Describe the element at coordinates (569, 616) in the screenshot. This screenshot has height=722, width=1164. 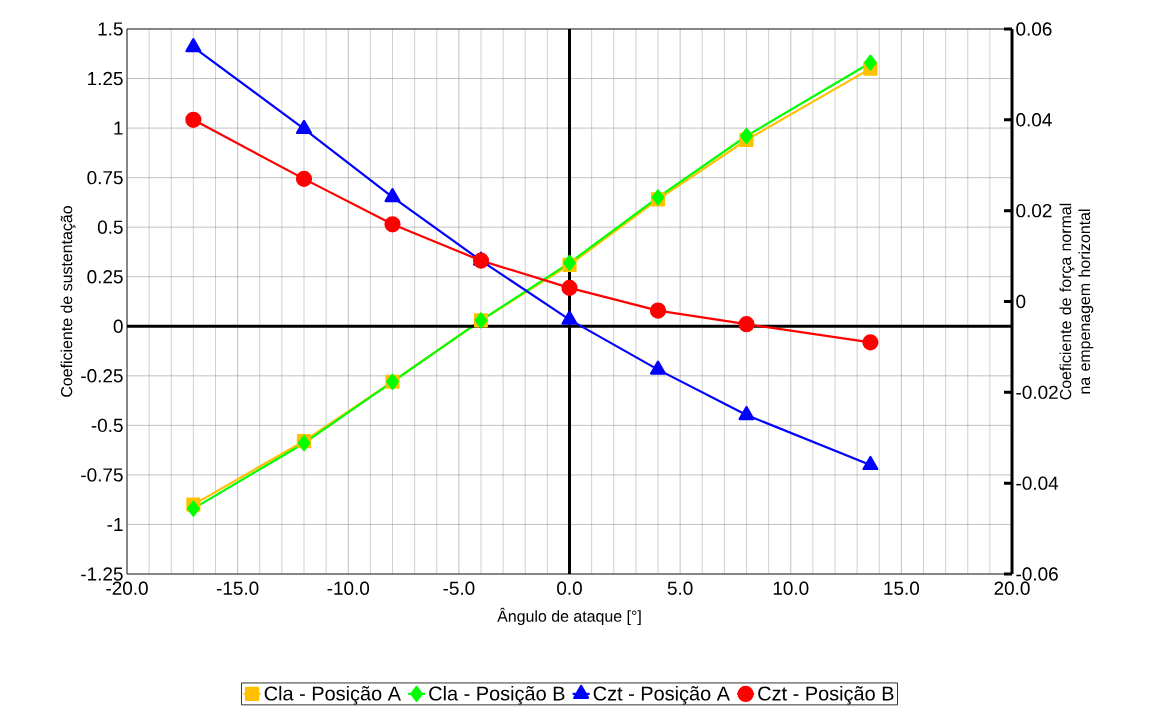
I see `x-axis-title: Ângulo de ataque [°]` at that location.